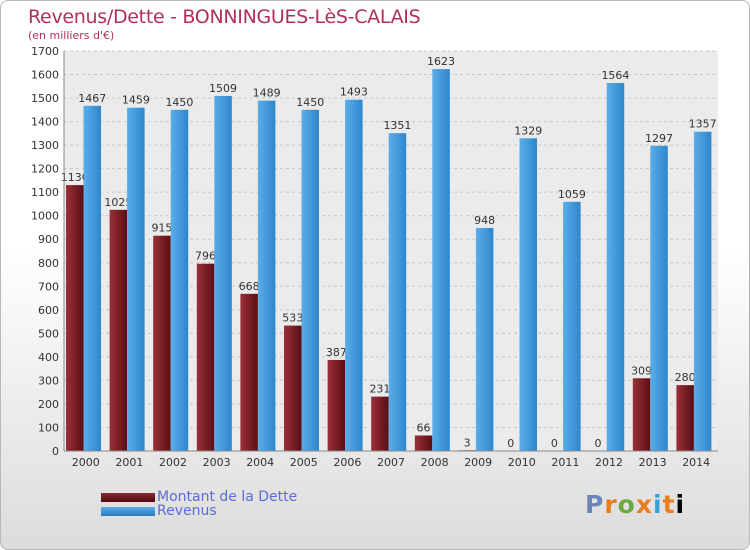  Describe the element at coordinates (685, 377) in the screenshot. I see `data-label-dette: 280` at that location.